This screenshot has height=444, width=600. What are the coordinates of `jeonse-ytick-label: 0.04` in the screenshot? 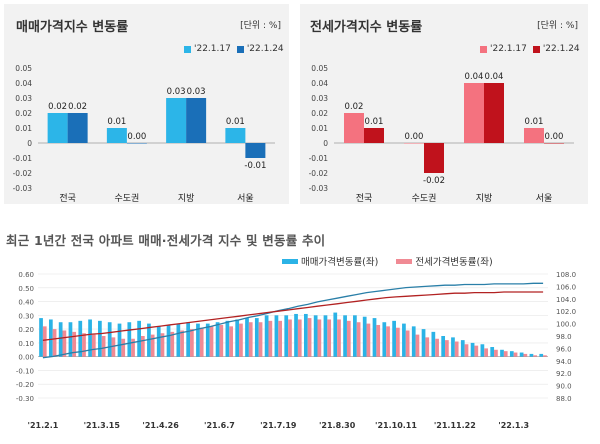 It's located at (319, 83).